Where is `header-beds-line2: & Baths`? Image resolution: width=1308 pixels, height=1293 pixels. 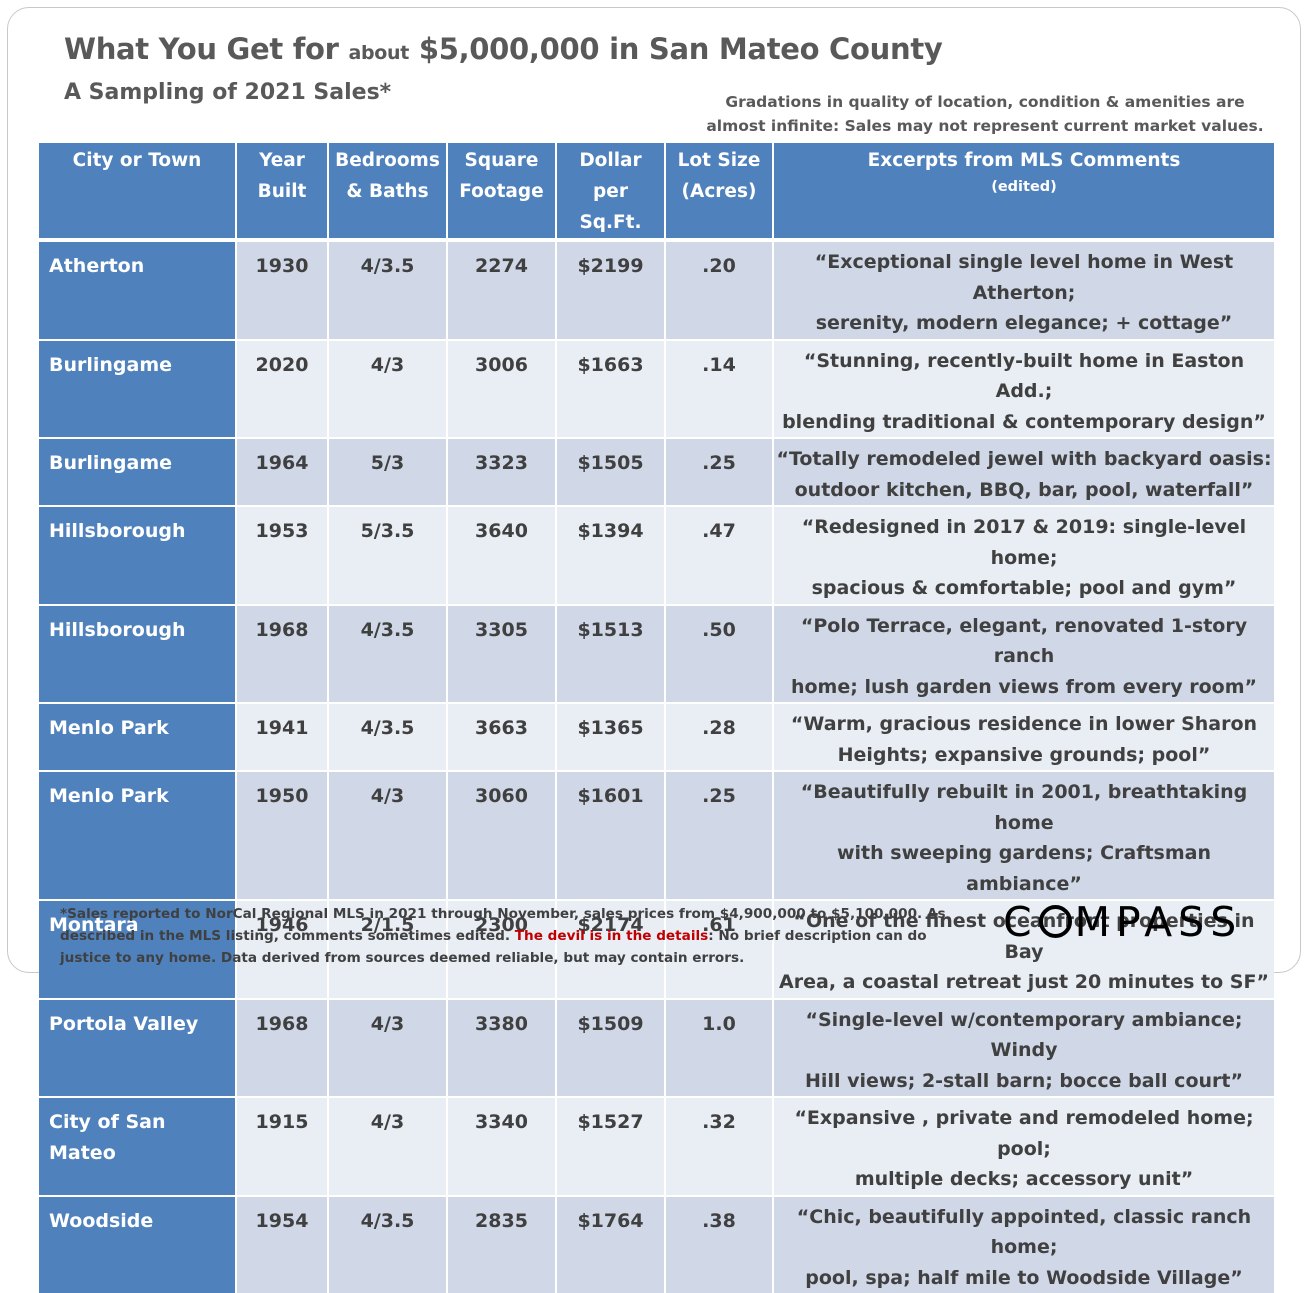 header-beds-line2: & Baths is located at coordinates (387, 191).